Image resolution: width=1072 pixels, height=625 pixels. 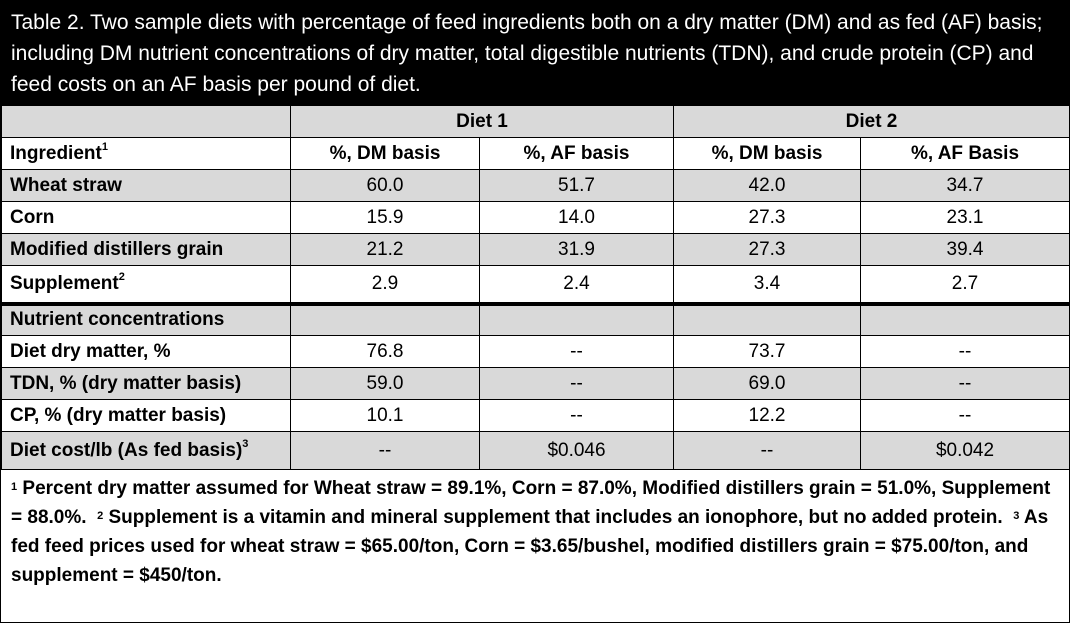 I want to click on table-row: Nutrient concentrations, so click(x=535, y=319).